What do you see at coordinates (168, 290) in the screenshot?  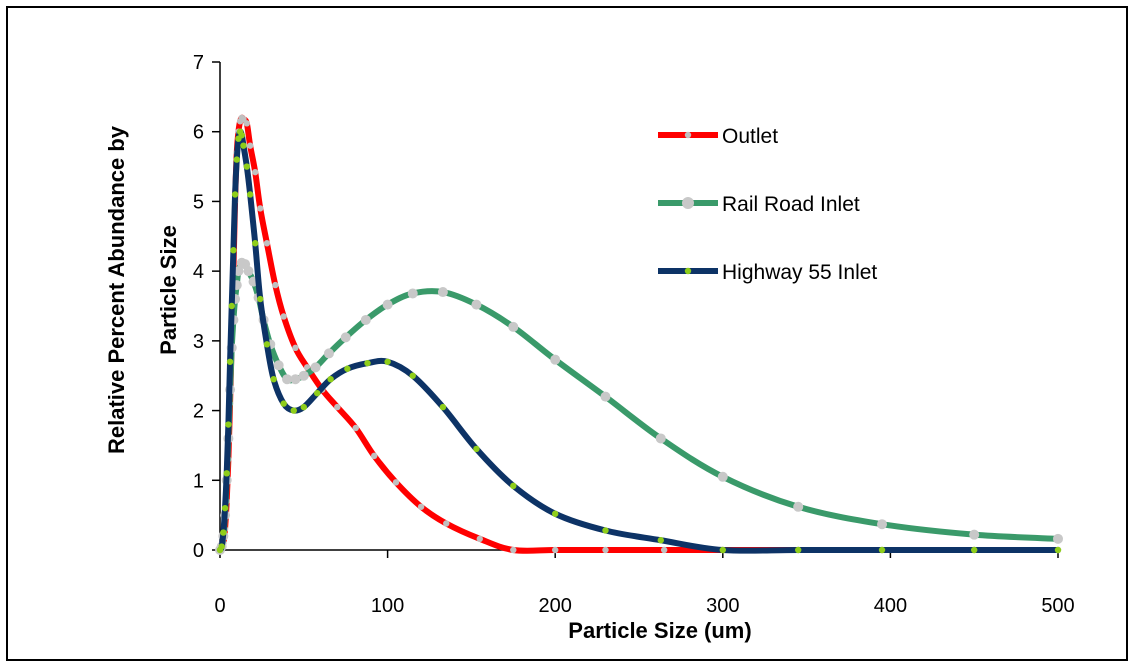 I see `y-axis-title-line-2: Particle Size` at bounding box center [168, 290].